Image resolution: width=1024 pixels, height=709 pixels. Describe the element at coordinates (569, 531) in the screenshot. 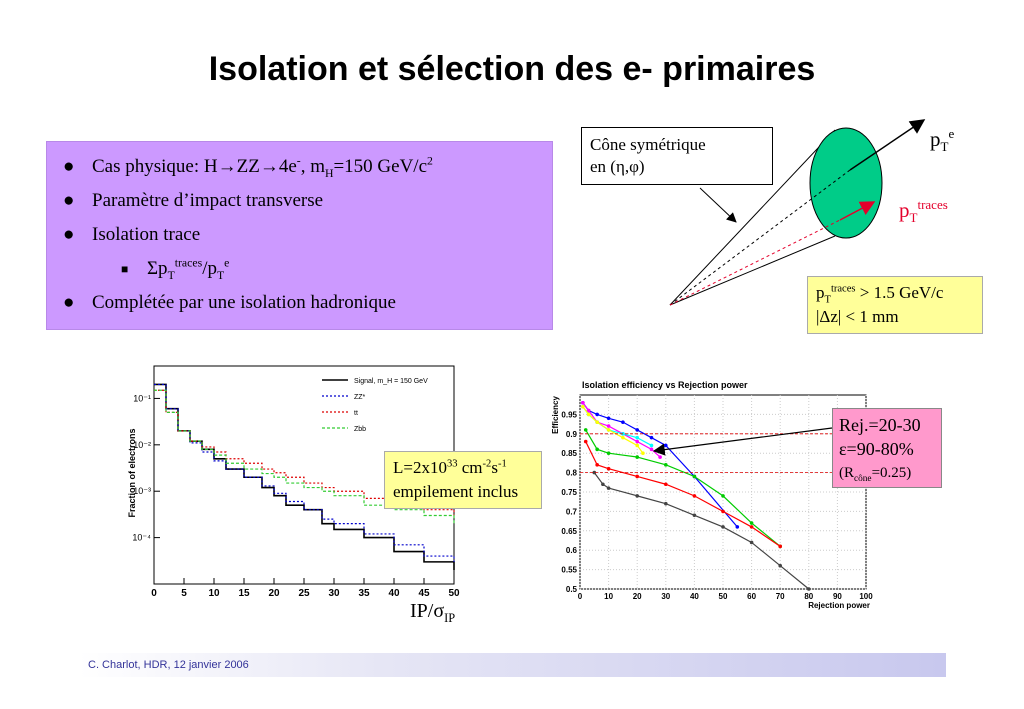

I see `y-tick-label: 0.65` at that location.